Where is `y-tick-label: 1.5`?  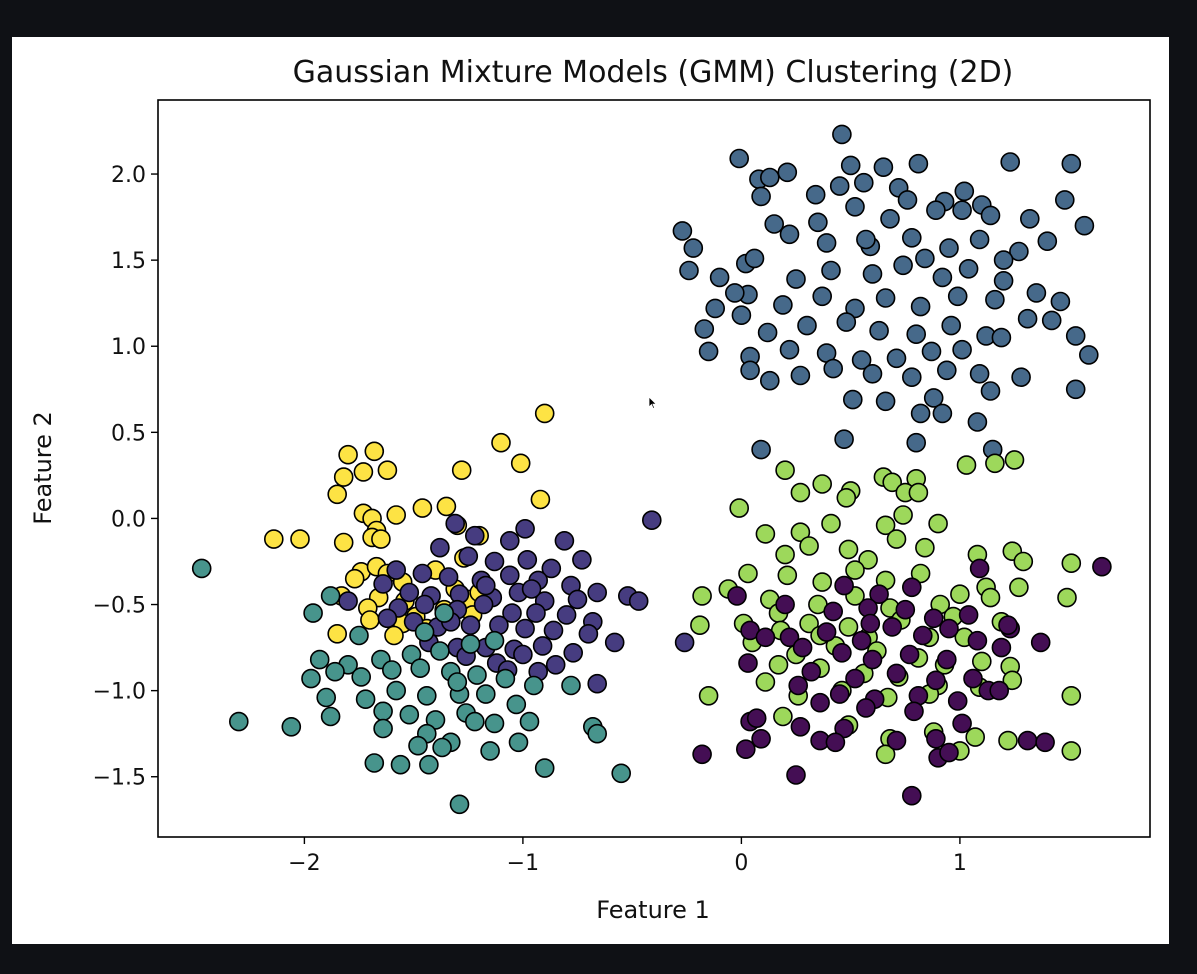 y-tick-label: 1.5 is located at coordinates (128, 261).